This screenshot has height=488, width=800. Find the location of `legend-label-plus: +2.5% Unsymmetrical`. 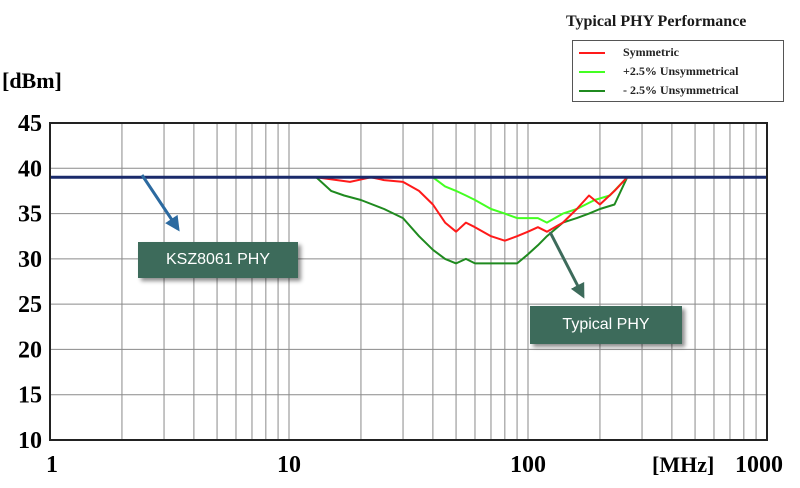

legend-label-plus: +2.5% Unsymmetrical is located at coordinates (681, 71).